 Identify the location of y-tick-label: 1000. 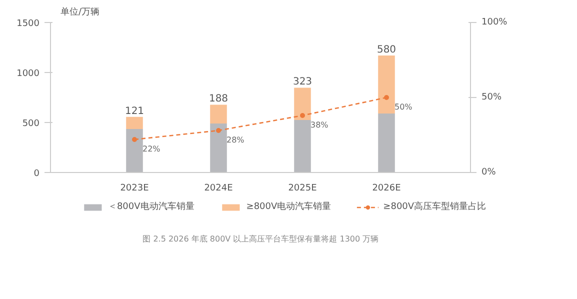
(28, 74).